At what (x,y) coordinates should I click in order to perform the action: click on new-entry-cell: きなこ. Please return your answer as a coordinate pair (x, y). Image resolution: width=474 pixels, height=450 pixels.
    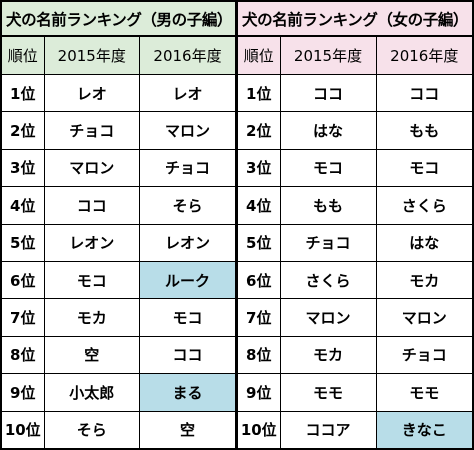
    Looking at the image, I should click on (423, 429).